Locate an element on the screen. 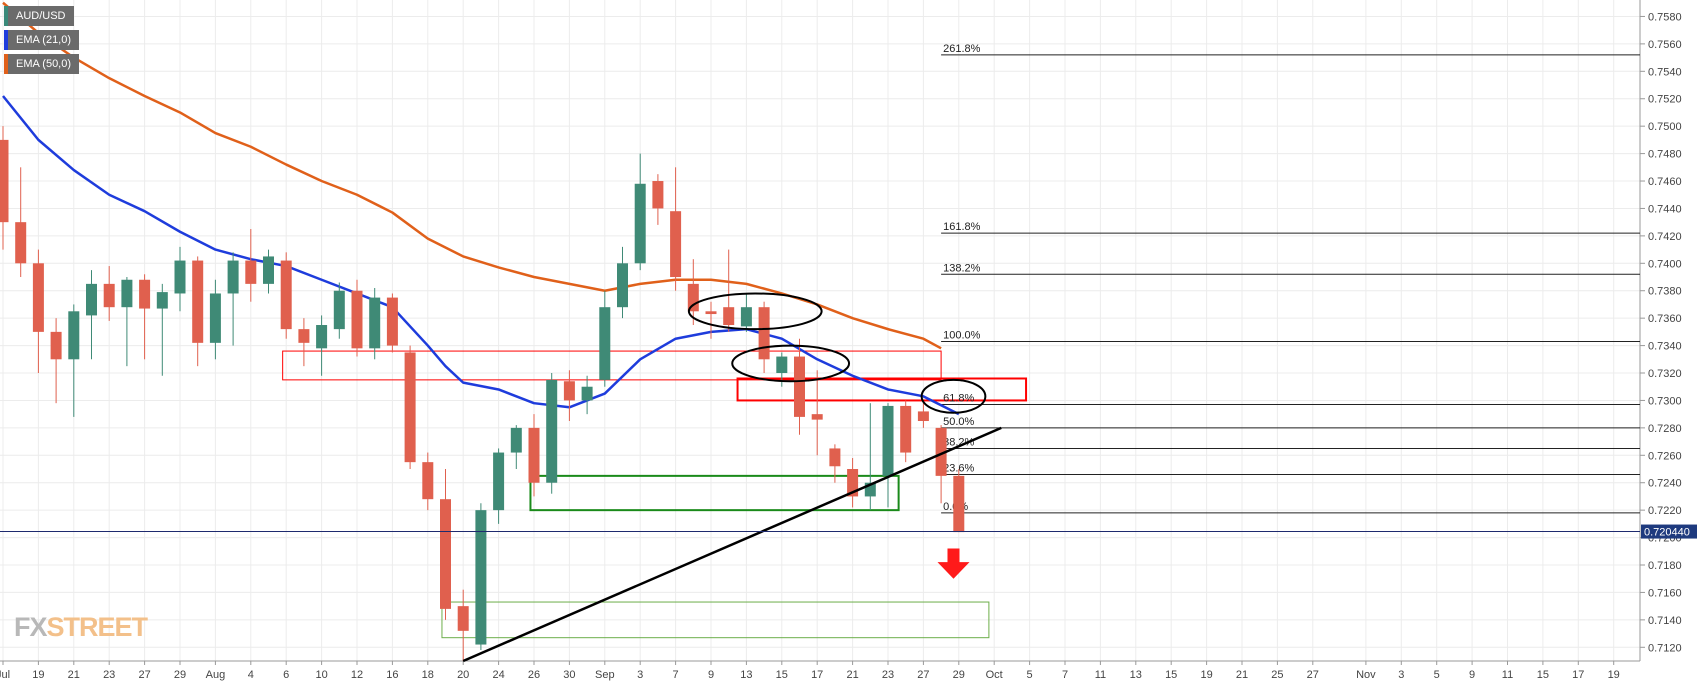 The width and height of the screenshot is (1707, 687). logo-text-fx: FX is located at coordinates (31, 627).